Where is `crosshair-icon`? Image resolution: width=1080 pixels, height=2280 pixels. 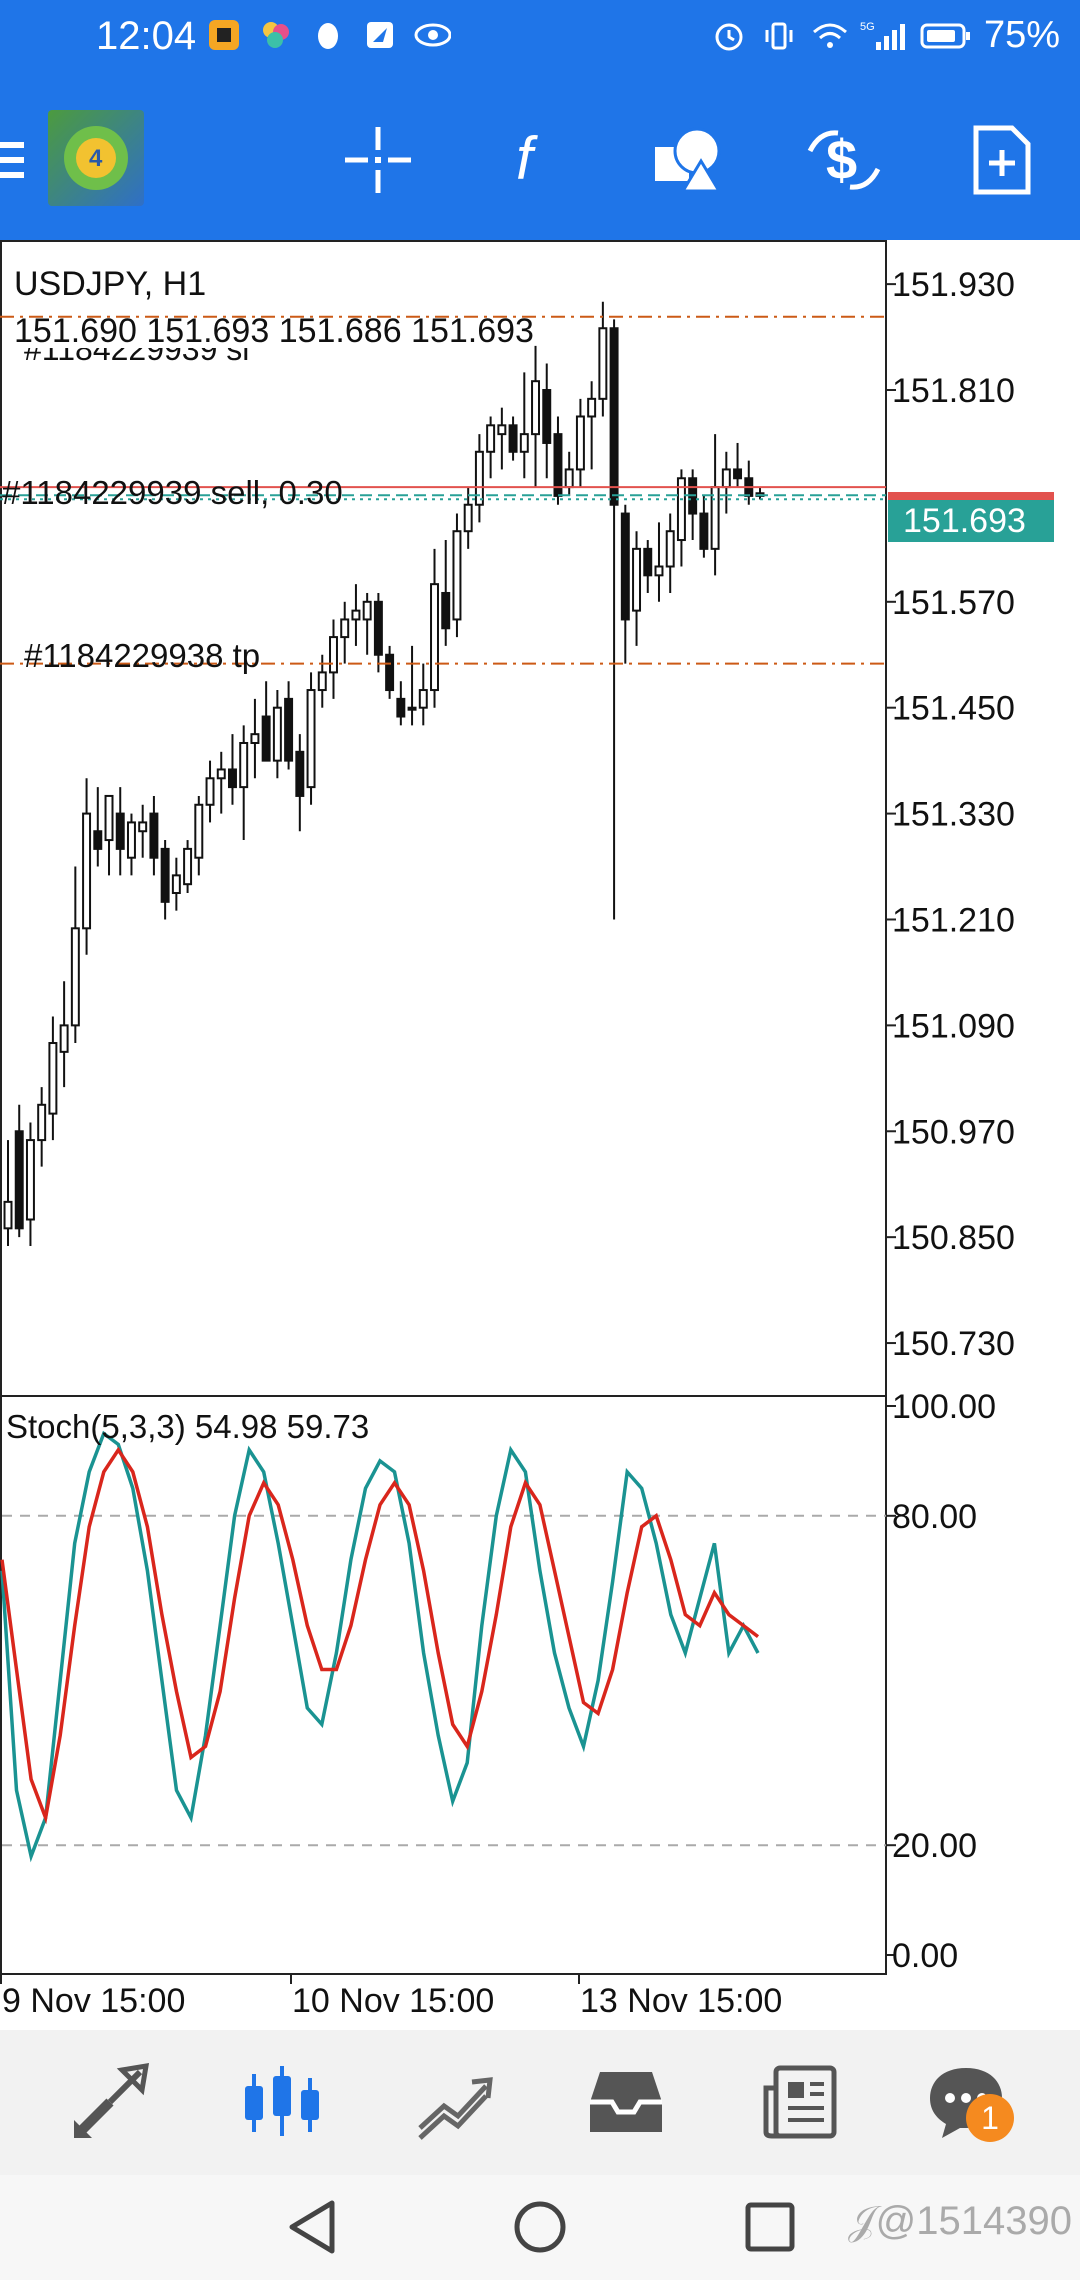 crosshair-icon is located at coordinates (378, 160).